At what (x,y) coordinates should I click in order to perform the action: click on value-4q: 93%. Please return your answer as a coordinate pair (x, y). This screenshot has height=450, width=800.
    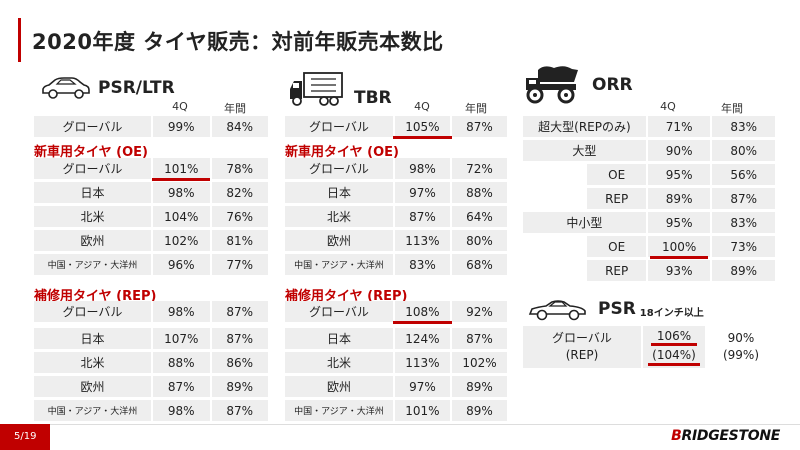
    Looking at the image, I should click on (678, 270).